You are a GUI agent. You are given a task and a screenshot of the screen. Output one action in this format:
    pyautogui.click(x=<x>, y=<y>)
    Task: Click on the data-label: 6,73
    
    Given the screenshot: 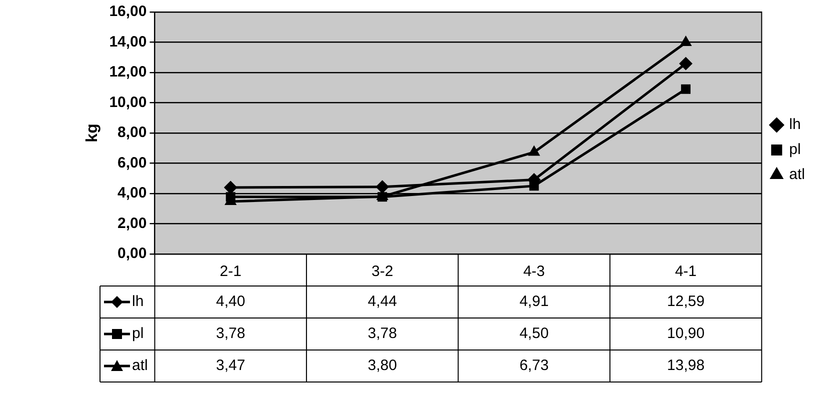 What is the action you would take?
    pyautogui.click(x=534, y=365)
    